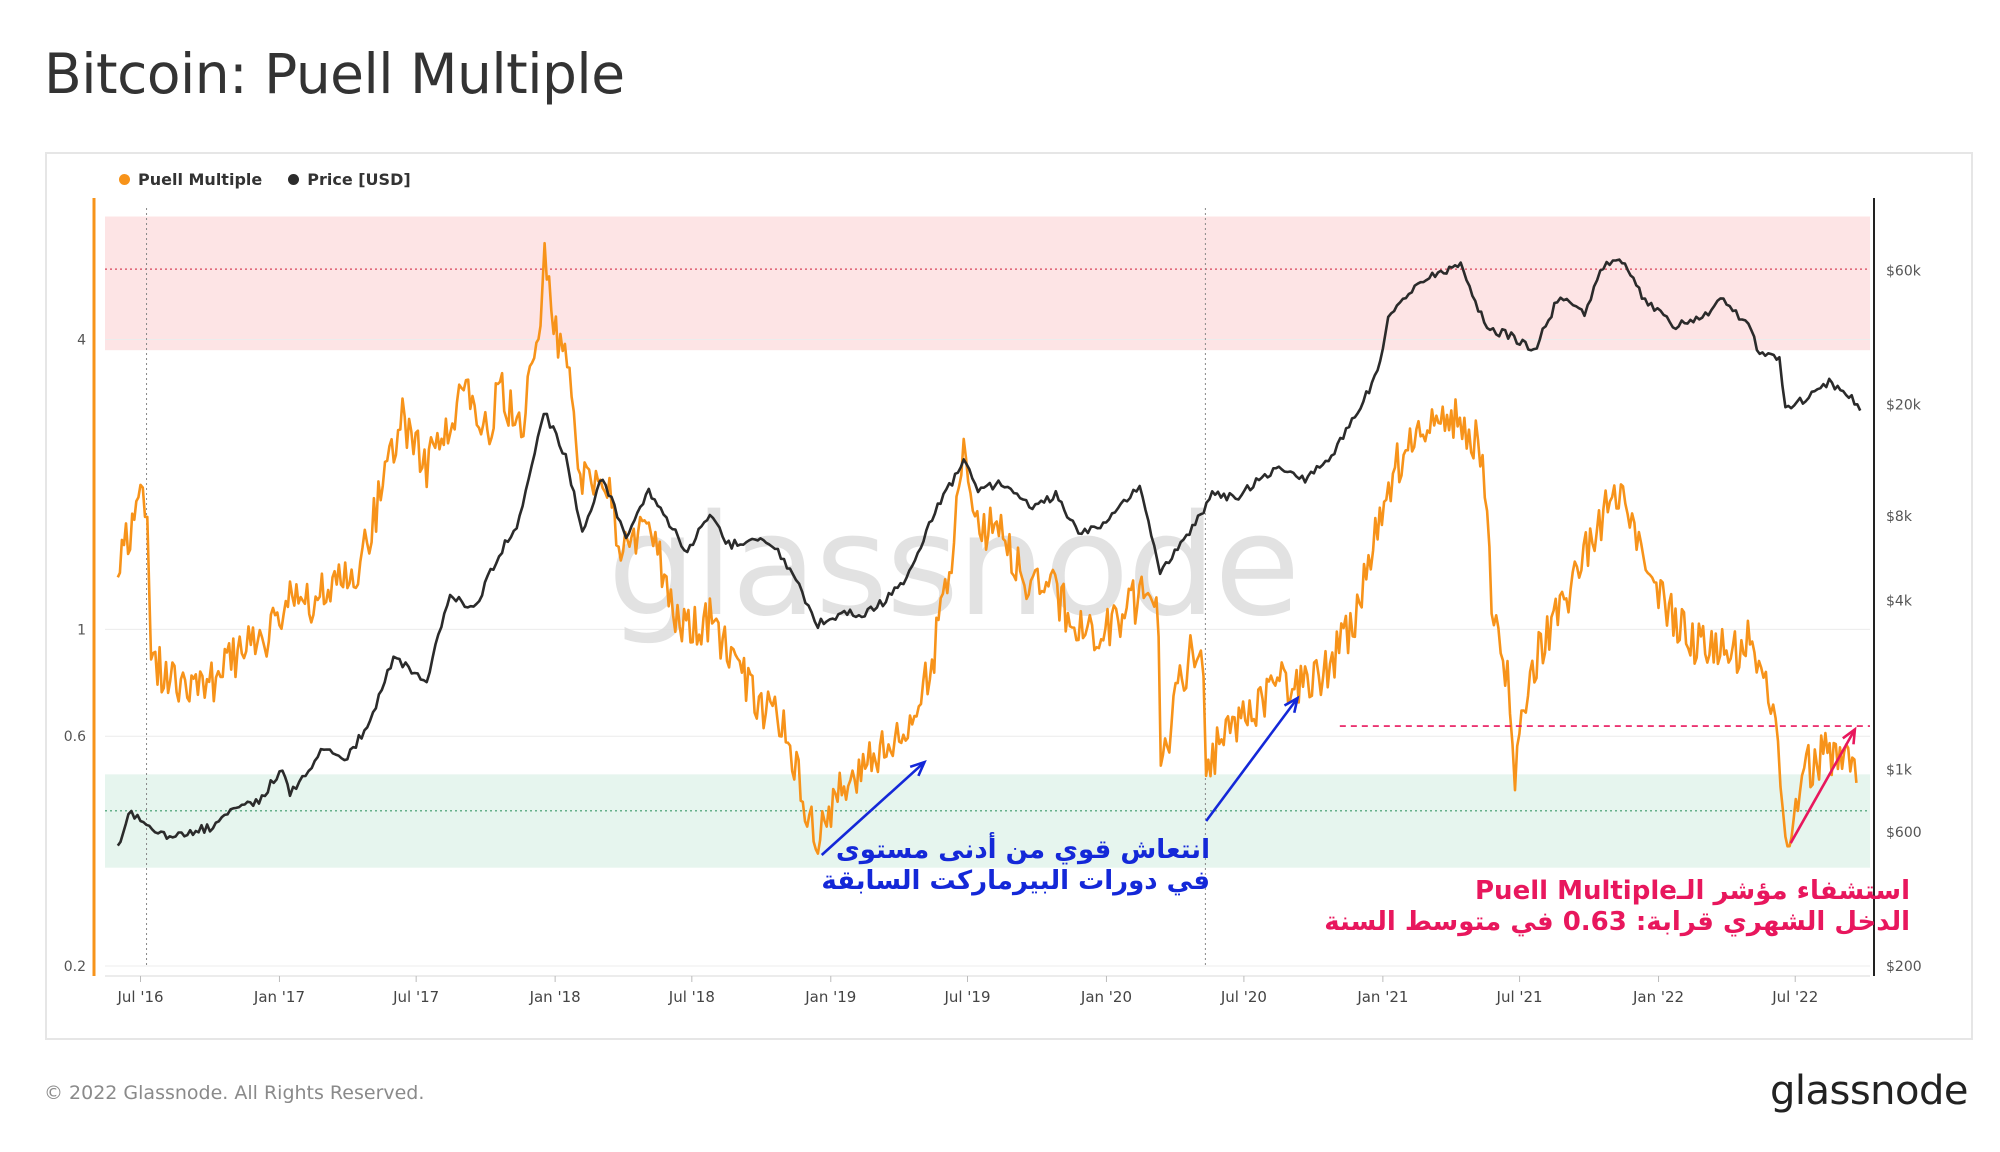 This screenshot has width=2000, height=1152. I want to click on annotation-arrow-2020, so click(1252, 759).